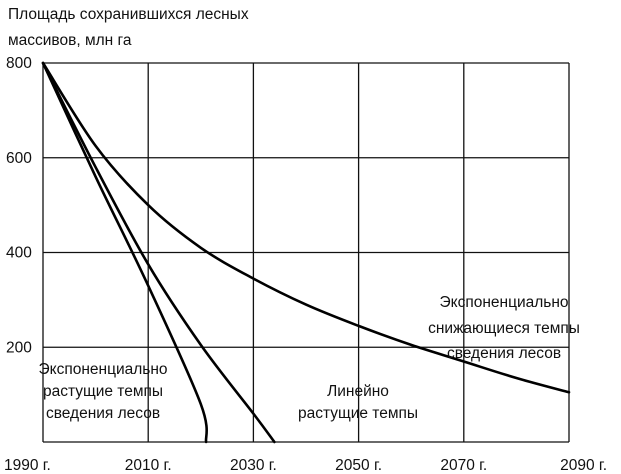 The width and height of the screenshot is (621, 474). What do you see at coordinates (504, 353) in the screenshot?
I see `label-exp-decreasing-line-3: сведения лесов` at bounding box center [504, 353].